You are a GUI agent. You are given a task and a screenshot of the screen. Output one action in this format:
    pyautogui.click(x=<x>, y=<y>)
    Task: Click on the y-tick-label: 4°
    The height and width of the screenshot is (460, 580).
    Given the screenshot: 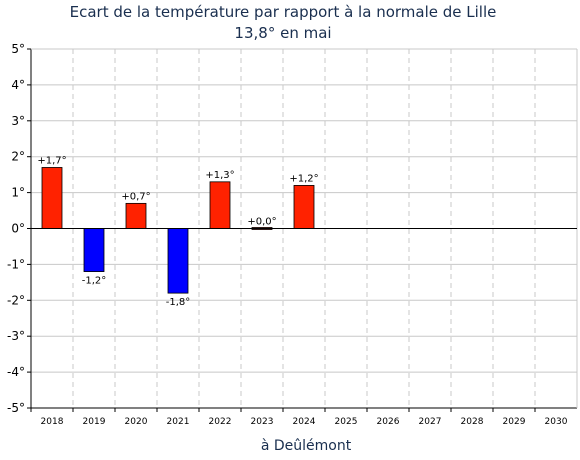 What is the action you would take?
    pyautogui.click(x=18, y=85)
    